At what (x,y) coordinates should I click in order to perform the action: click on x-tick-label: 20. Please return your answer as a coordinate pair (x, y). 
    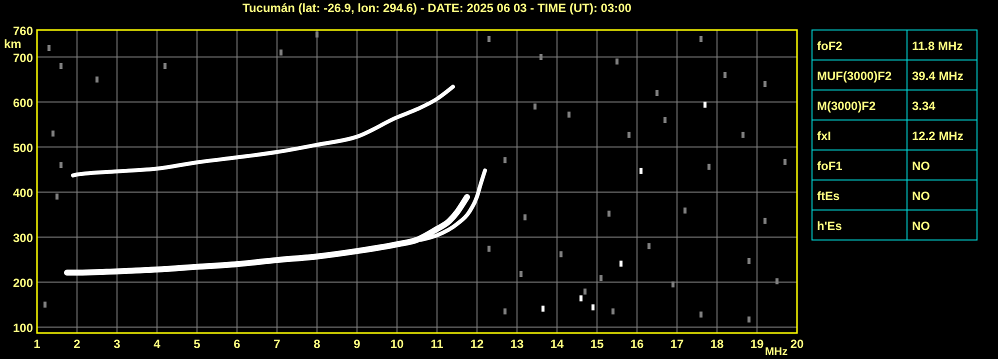
    Looking at the image, I should click on (797, 344).